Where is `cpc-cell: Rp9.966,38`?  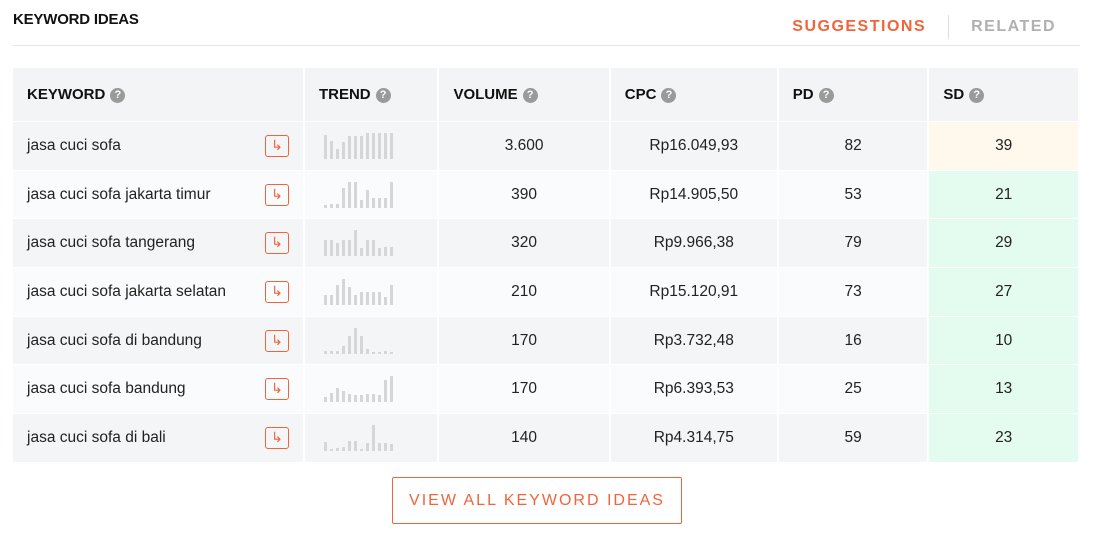
cpc-cell: Rp9.966,38 is located at coordinates (694, 243).